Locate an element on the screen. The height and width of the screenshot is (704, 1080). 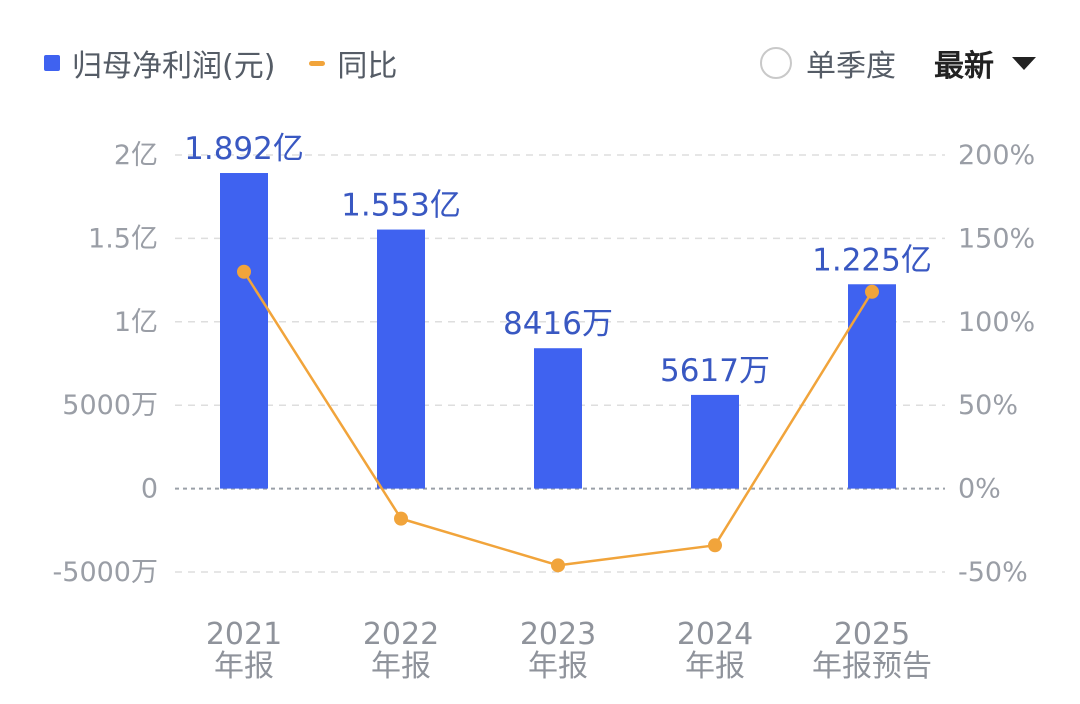
y-right-tick-label: 100% is located at coordinates (996, 322).